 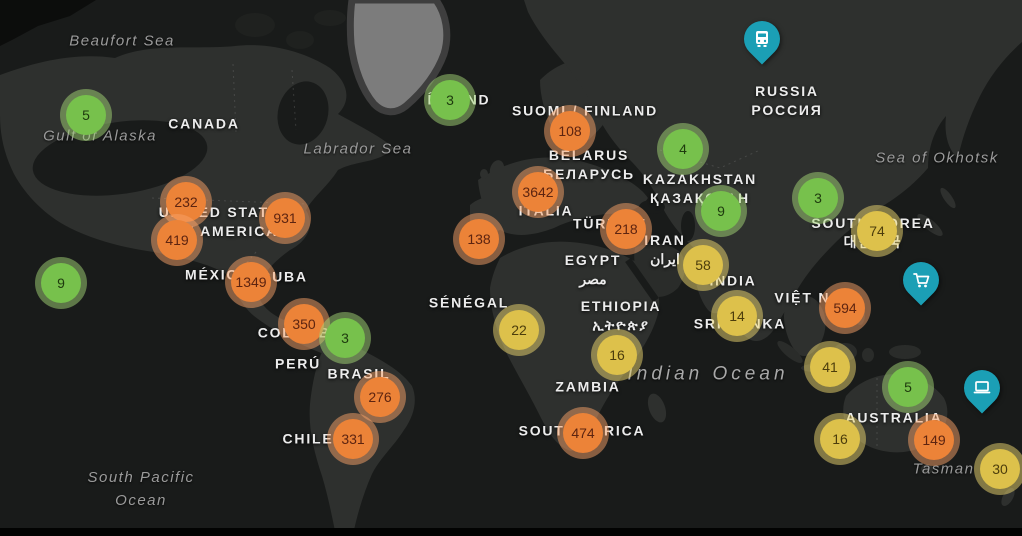 I want to click on cluster-marker: 276, so click(x=380, y=397).